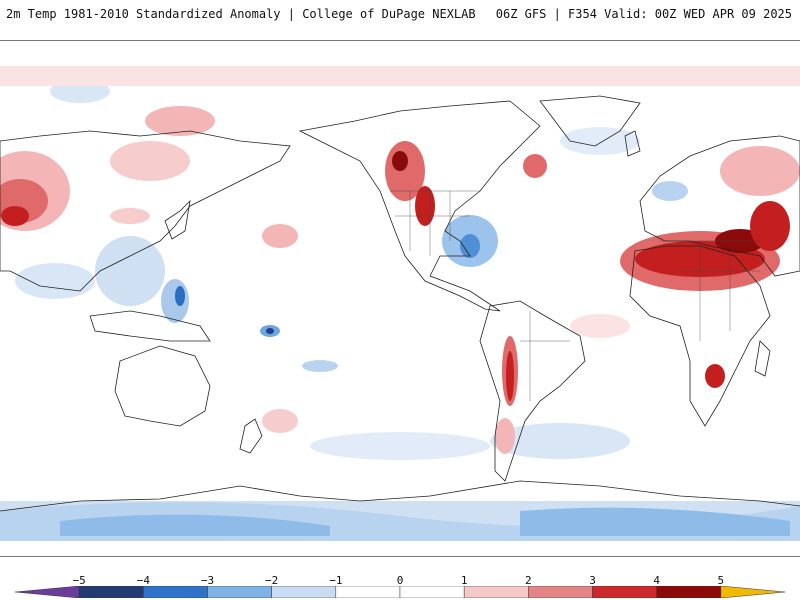 The height and width of the screenshot is (600, 800). I want to click on colorbar-tick-label: −4, so click(143, 580).